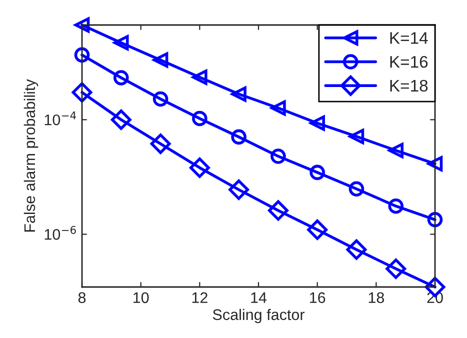 Image resolution: width=467 pixels, height=338 pixels. What do you see at coordinates (60, 118) in the screenshot?
I see `y-tick-label: 10$^{−4}$` at bounding box center [60, 118].